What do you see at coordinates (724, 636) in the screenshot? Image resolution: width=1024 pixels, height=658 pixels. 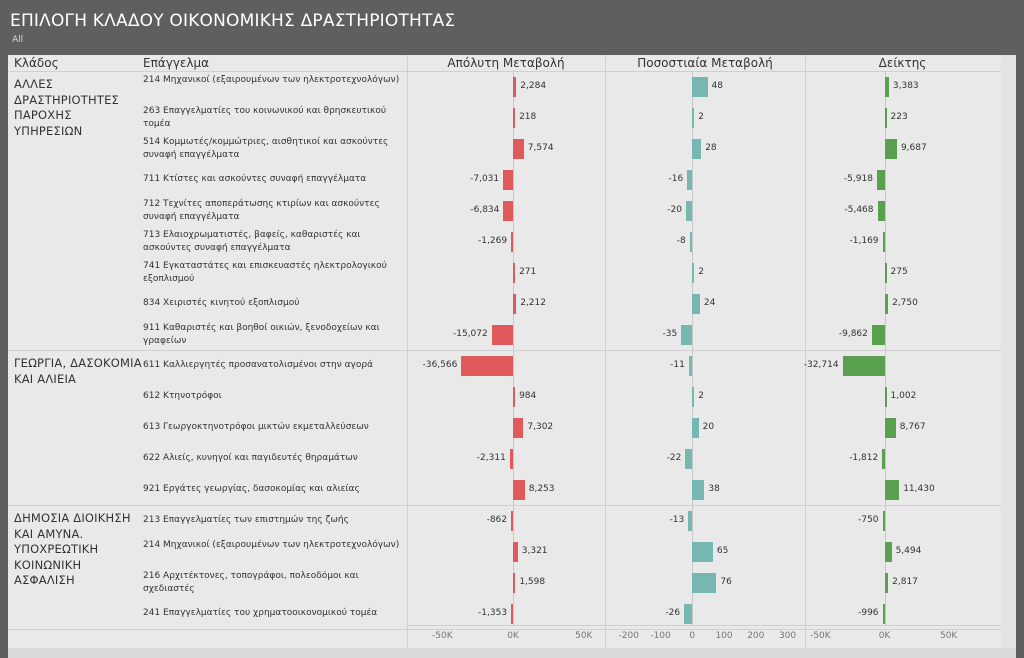 I see `axis-tick-pct: 100` at bounding box center [724, 636].